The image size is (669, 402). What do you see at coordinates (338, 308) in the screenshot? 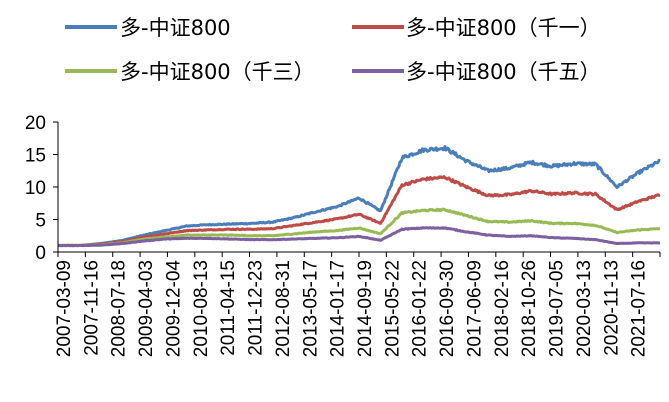
I see `x-tick-label: 2014-01-17` at bounding box center [338, 308].